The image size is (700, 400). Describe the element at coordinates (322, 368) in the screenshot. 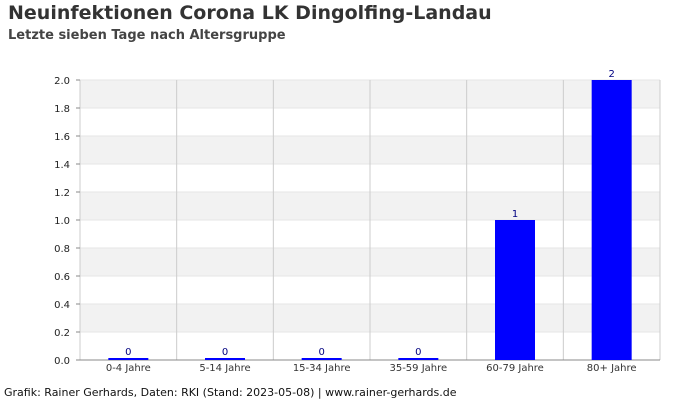

I see `category-label: 15-34 Jahre` at that location.